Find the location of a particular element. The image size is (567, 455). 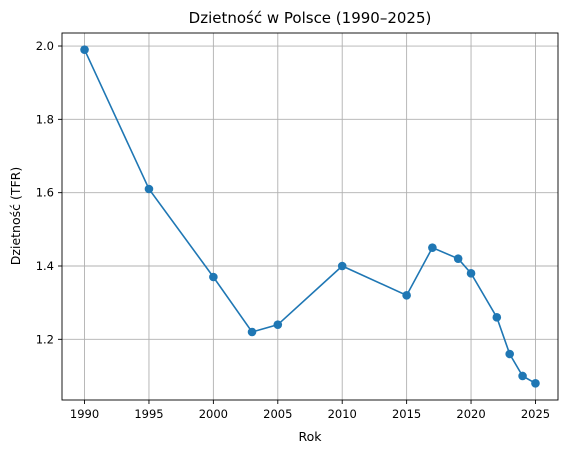

y-axis-label: Dzietność (TFR) is located at coordinates (15, 216).